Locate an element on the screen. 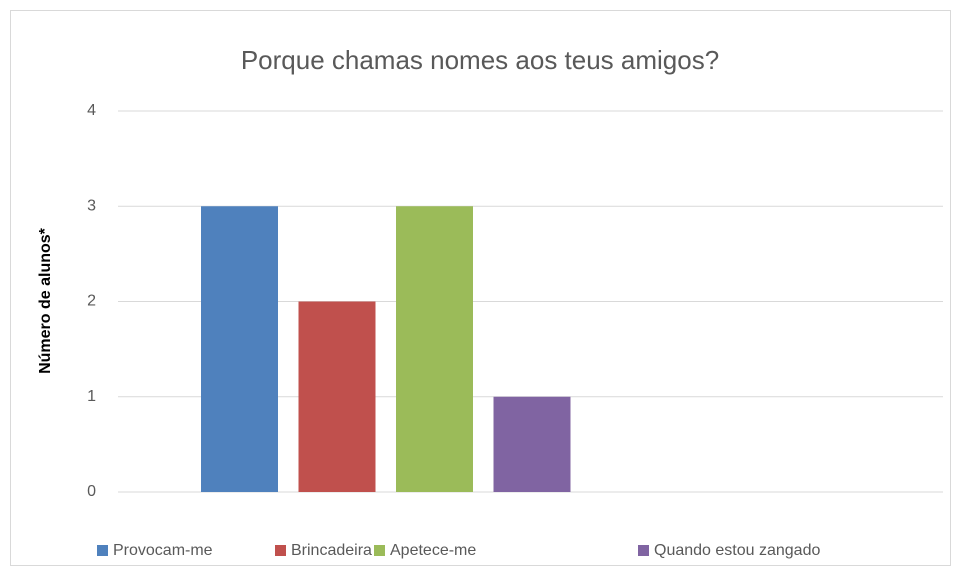 This screenshot has height=576, width=961. y-tick-label: 1 is located at coordinates (91, 396).